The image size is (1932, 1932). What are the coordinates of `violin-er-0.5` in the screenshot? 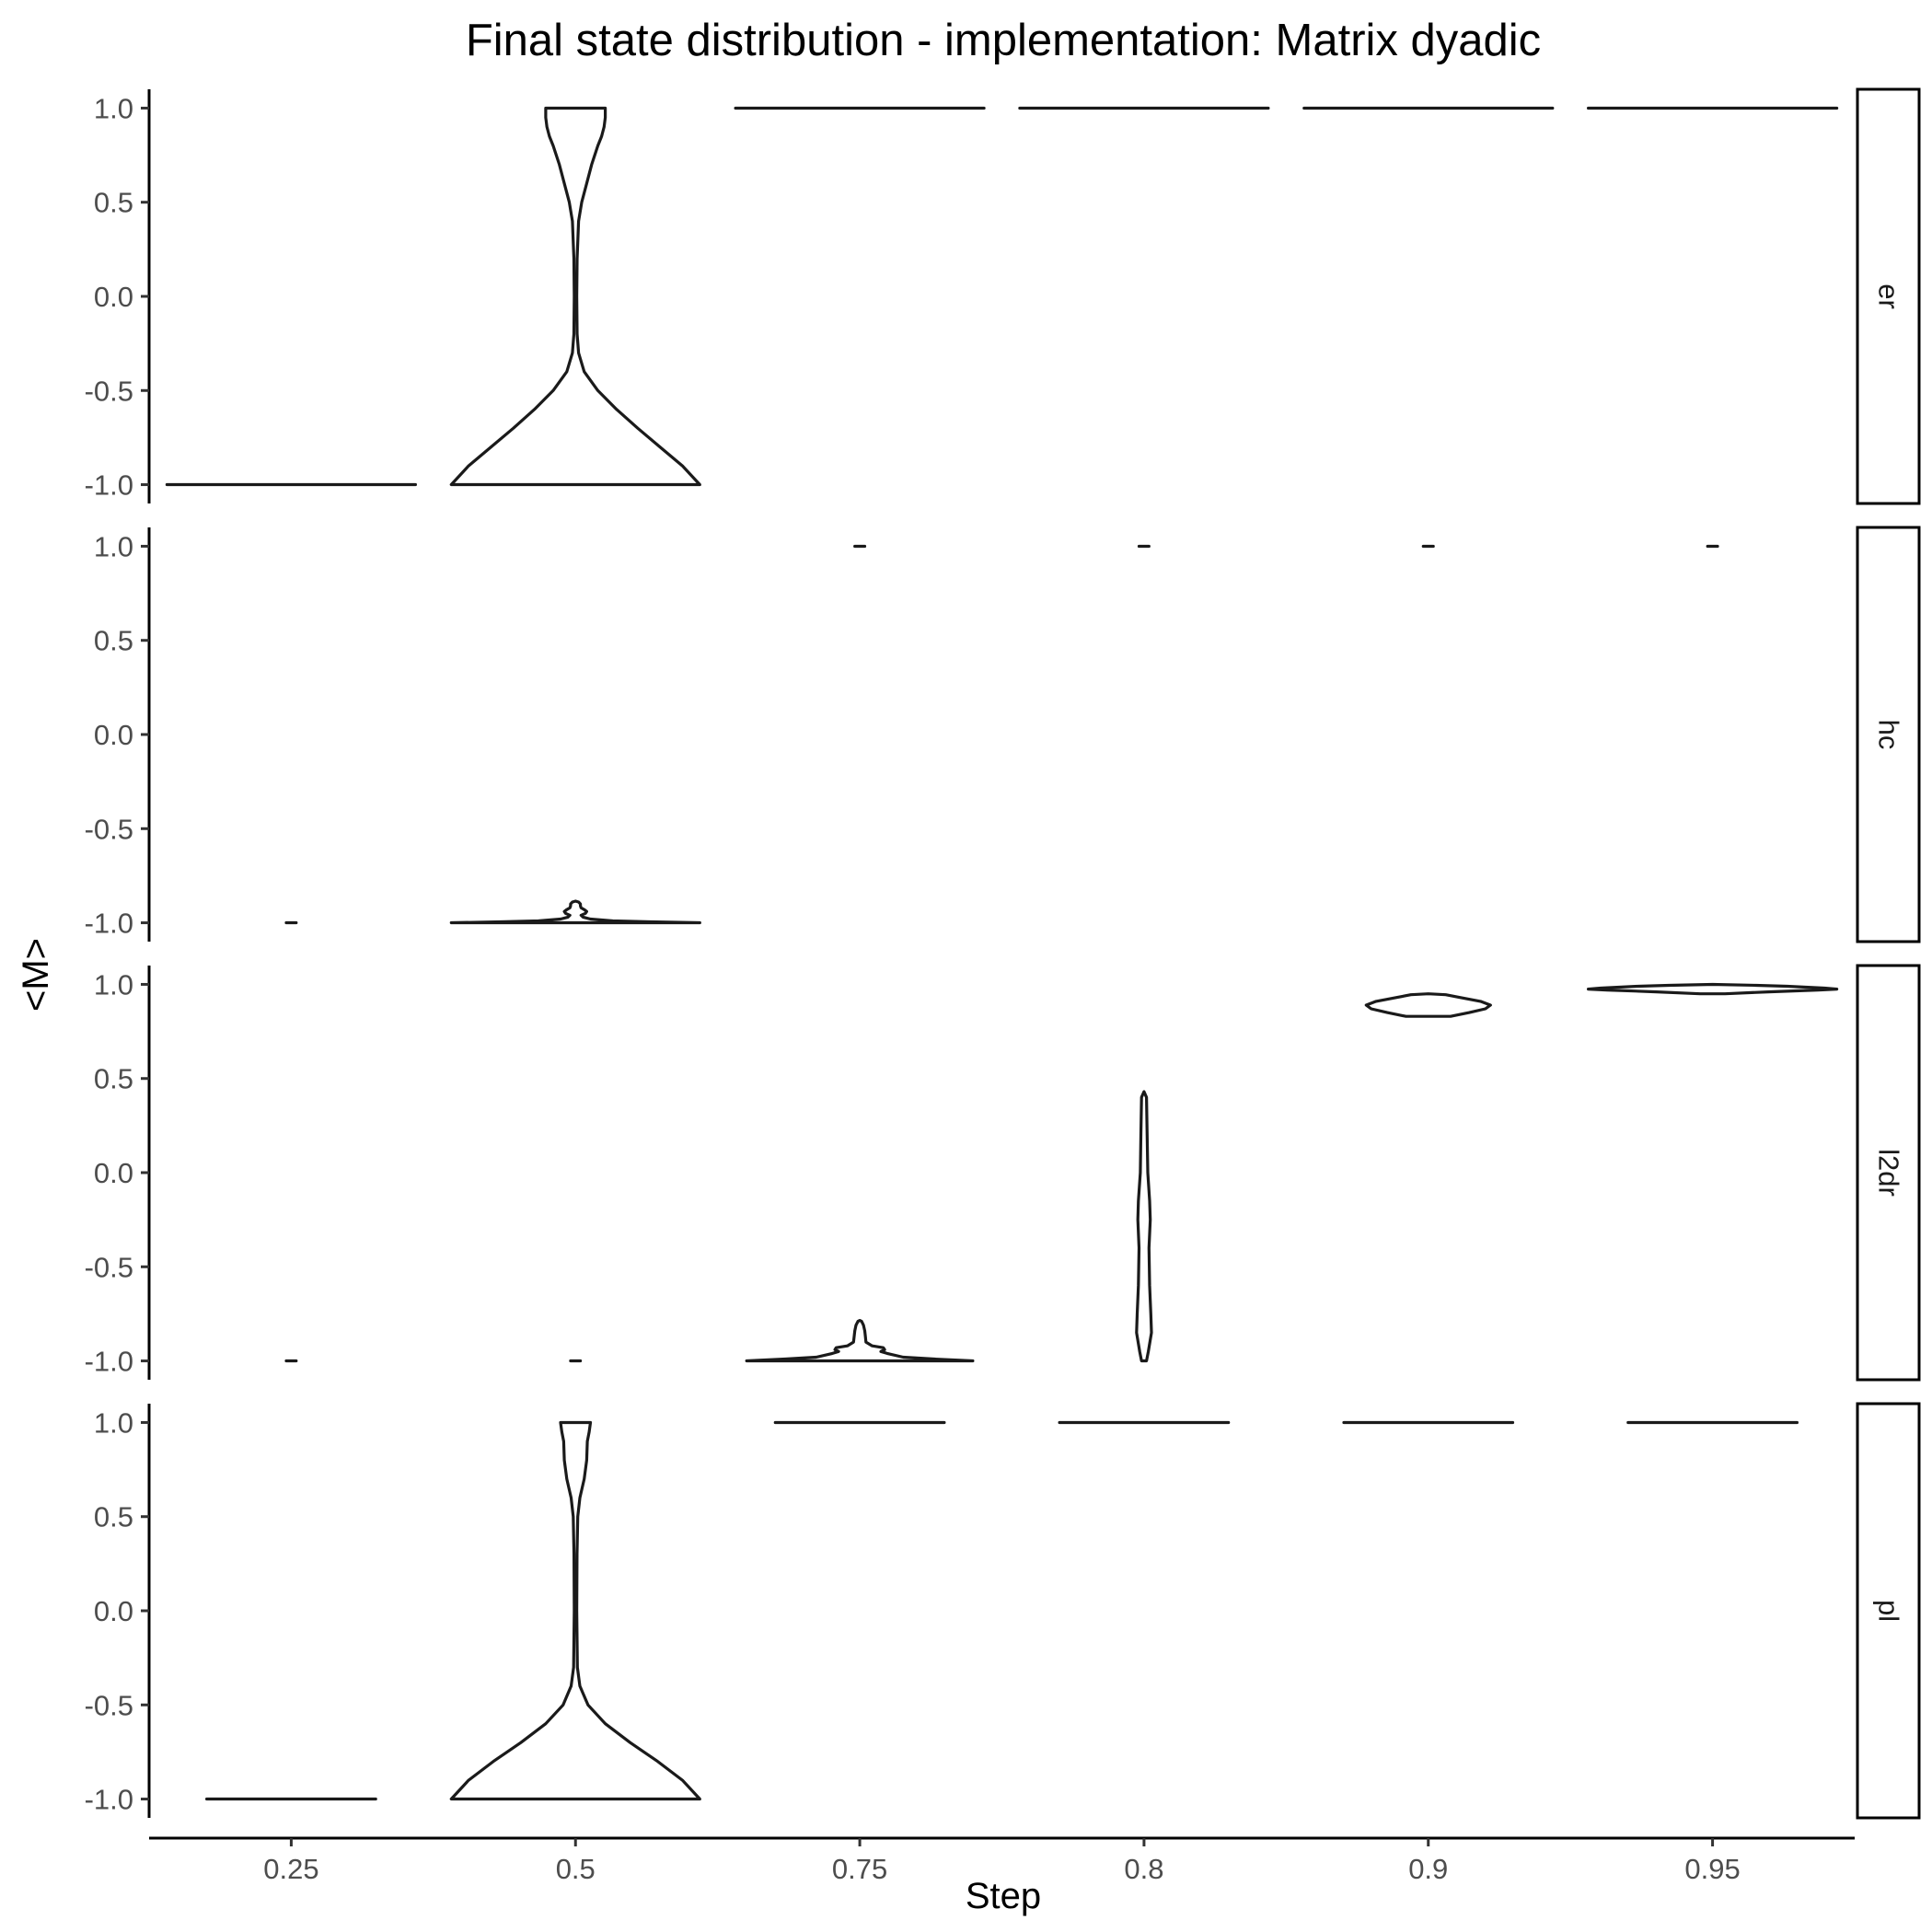 It's located at (575, 297).